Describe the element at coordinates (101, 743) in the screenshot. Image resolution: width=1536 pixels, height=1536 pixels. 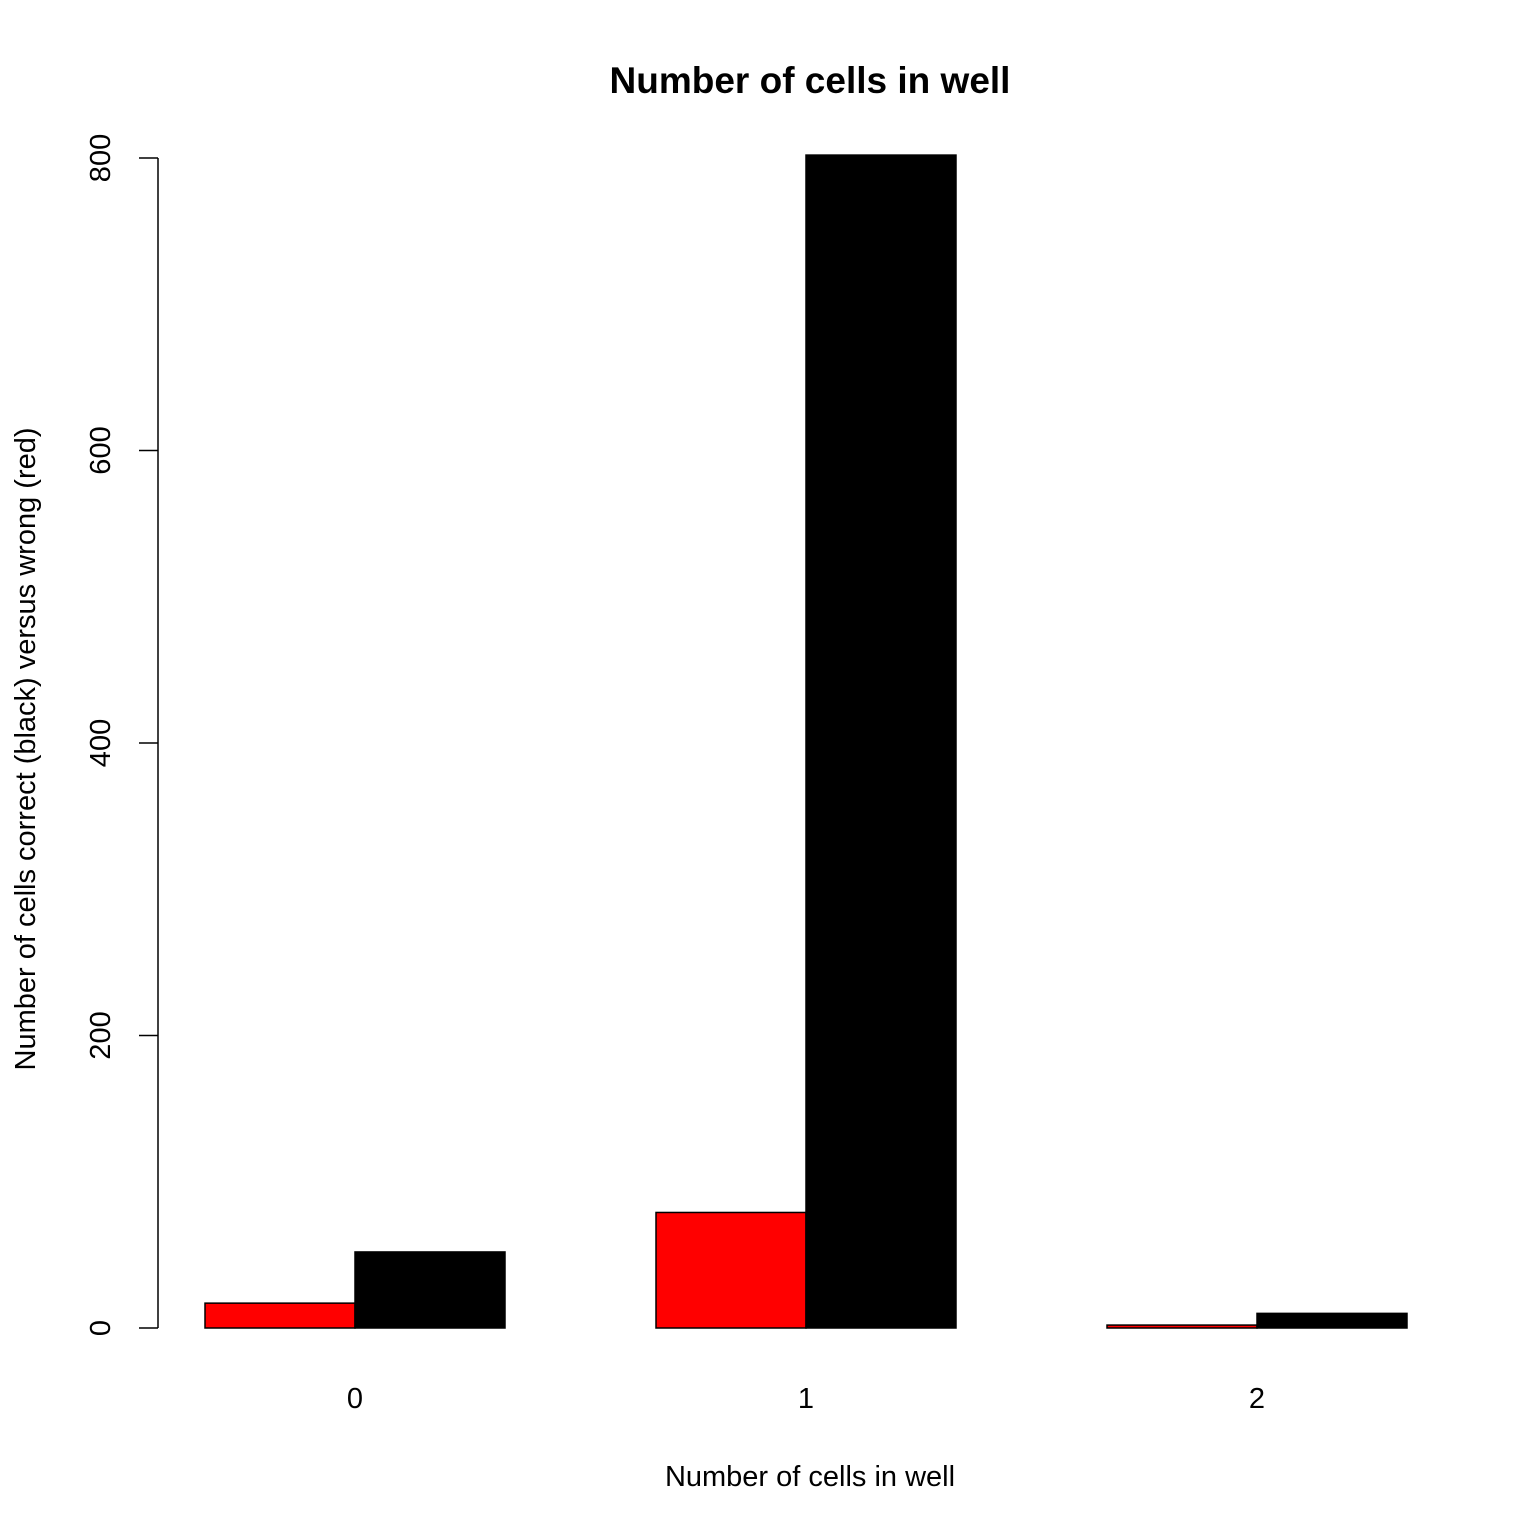
I see `y-tick-label-400: 400` at that location.